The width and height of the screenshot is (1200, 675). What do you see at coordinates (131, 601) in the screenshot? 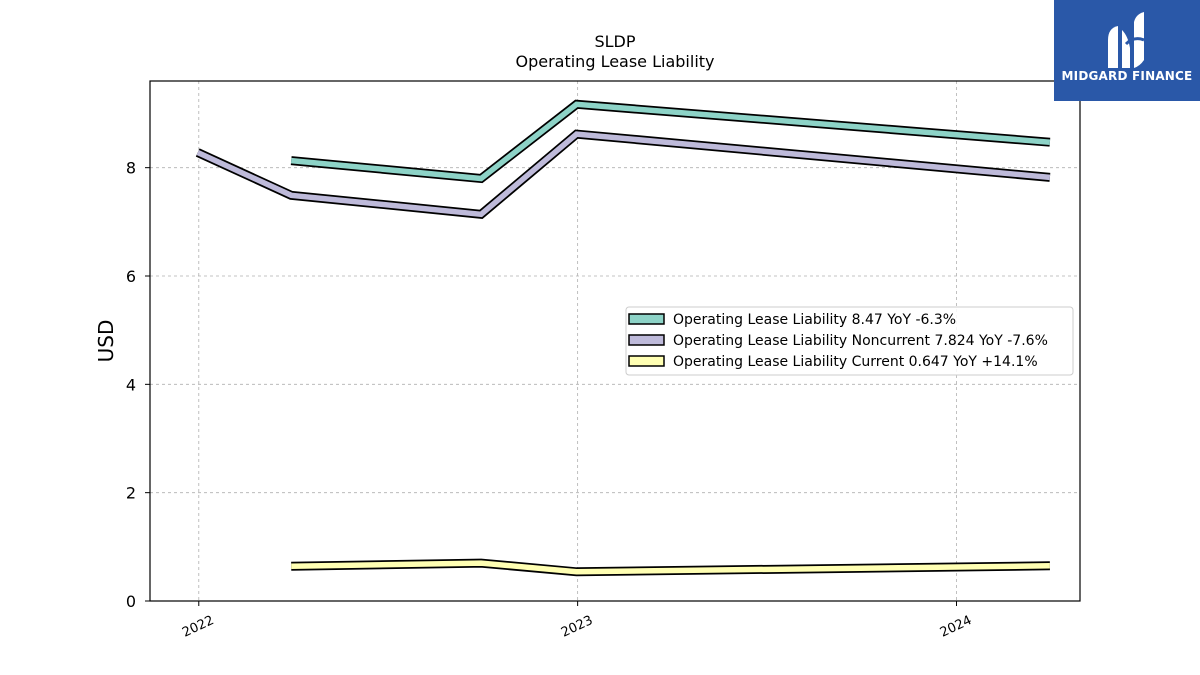
I see `y-tick-label: 0` at bounding box center [131, 601].